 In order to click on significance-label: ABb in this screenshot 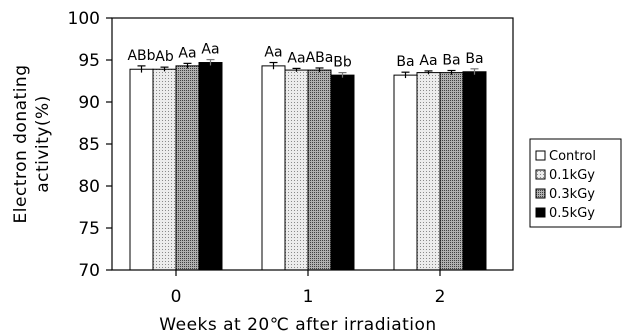, I will do `click(141, 56)`.